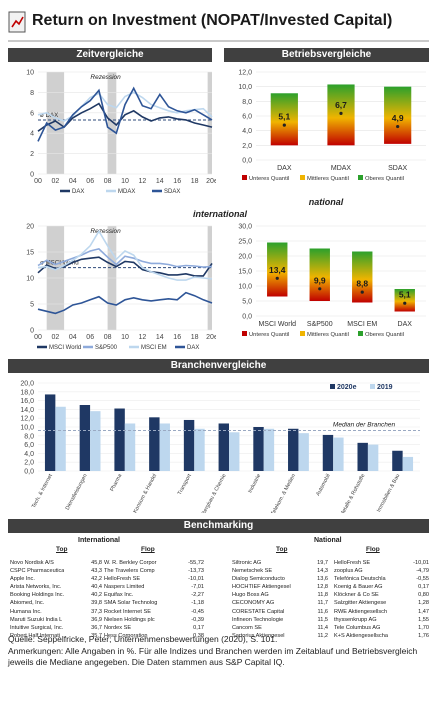 This screenshot has width=437, height=704. What do you see at coordinates (62, 549) in the screenshot?
I see `benchmark-international-top-label: Top` at bounding box center [62, 549].